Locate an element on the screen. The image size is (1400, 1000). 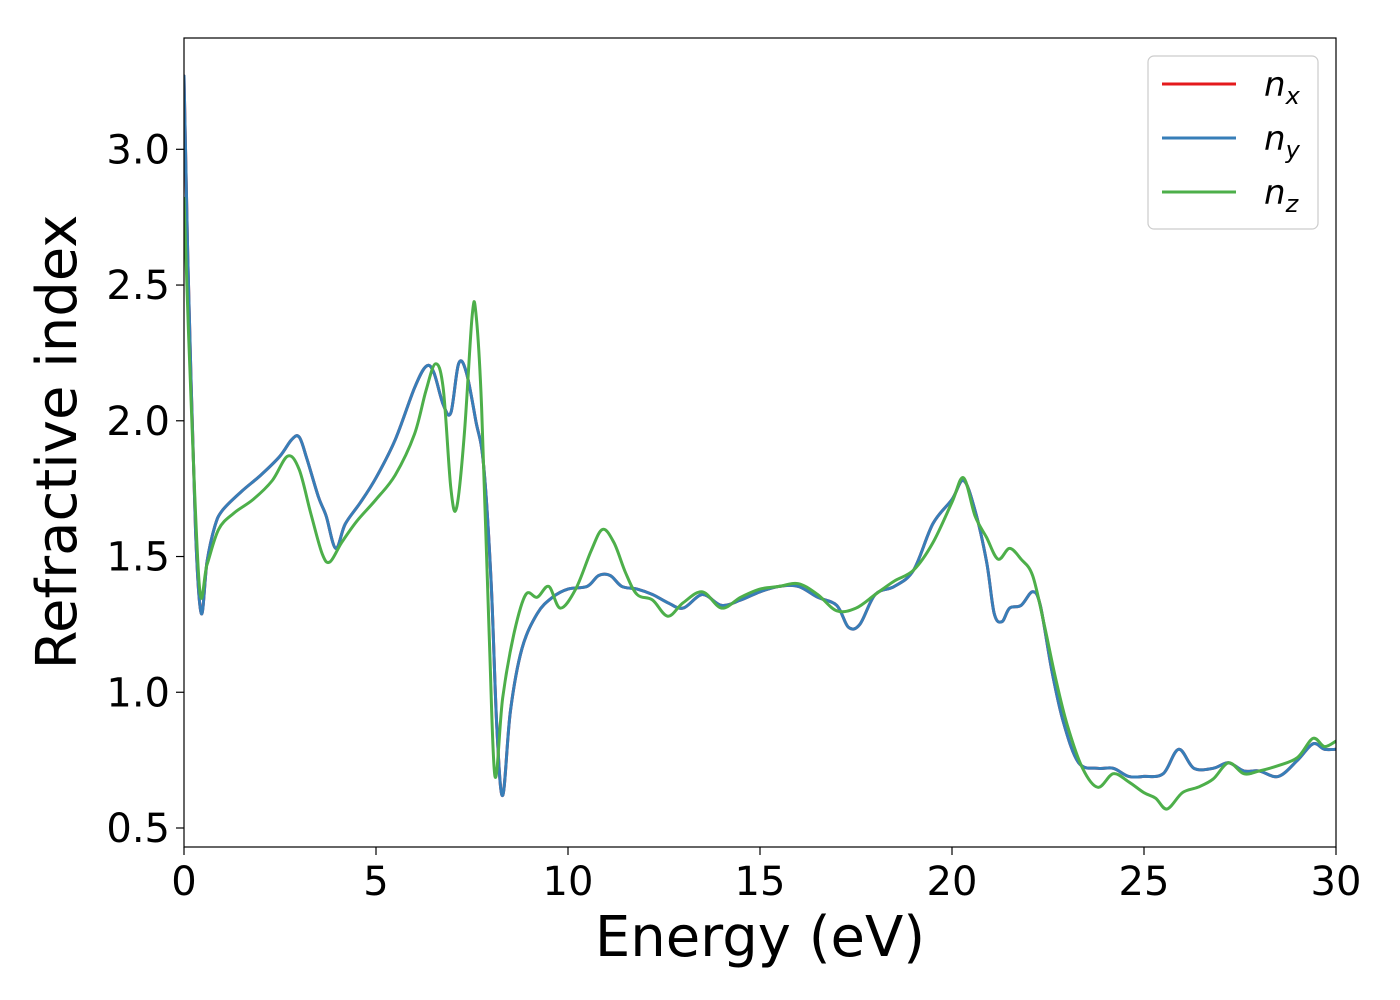
x-tick-label: 0 is located at coordinates (183, 882).